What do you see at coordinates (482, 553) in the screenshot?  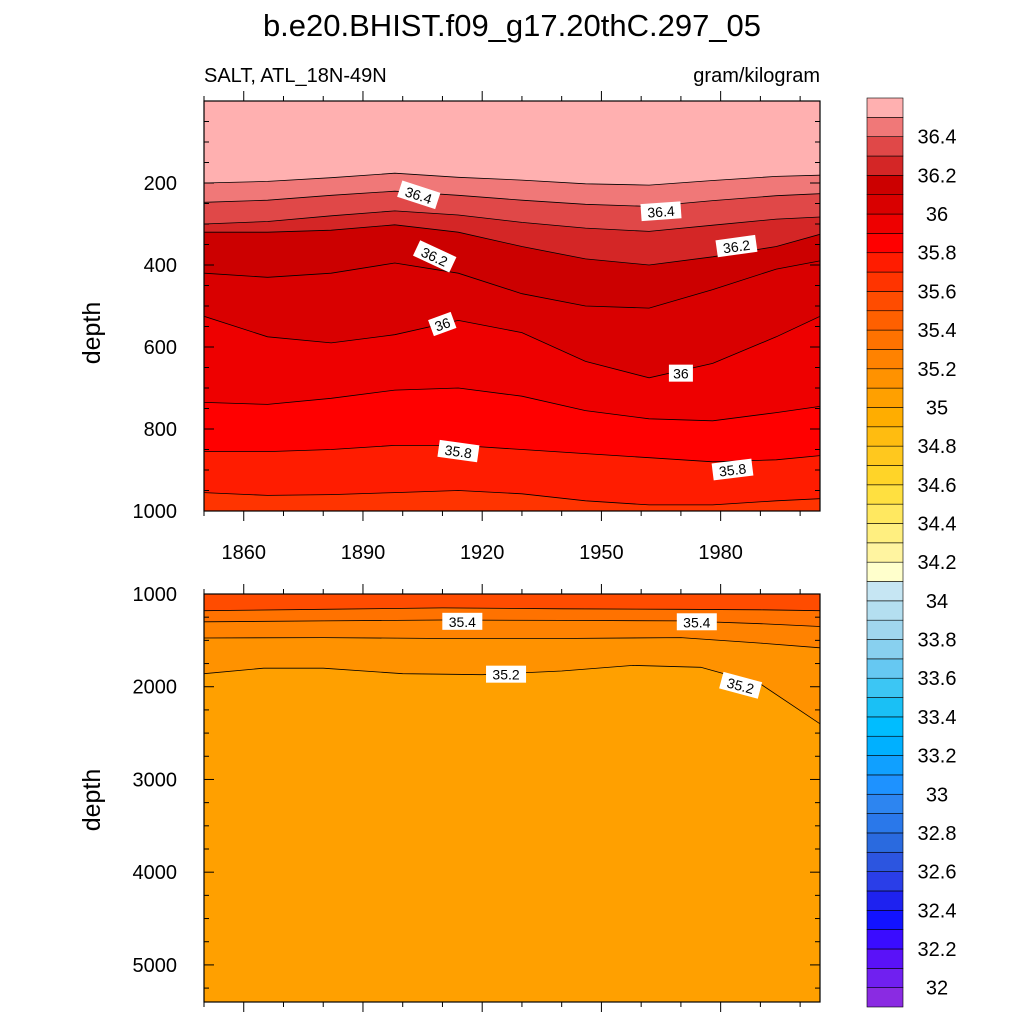 I see `x-tick-label: 1920` at bounding box center [482, 553].